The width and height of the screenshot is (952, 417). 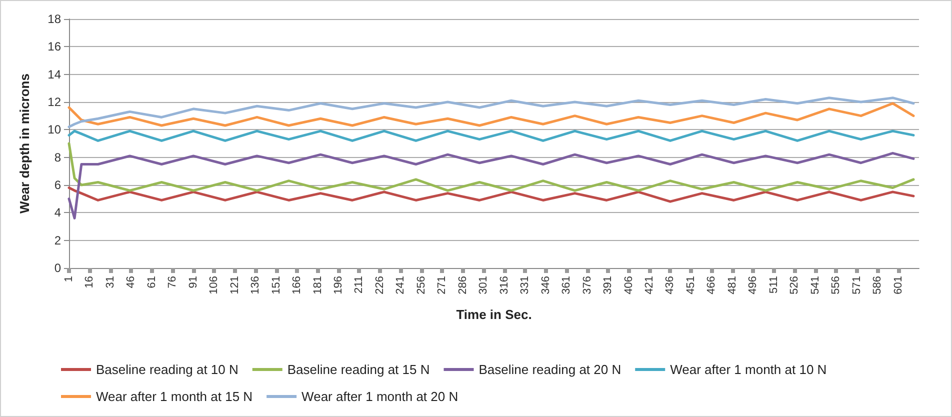 I want to click on y-tick-label: 14, so click(x=55, y=74).